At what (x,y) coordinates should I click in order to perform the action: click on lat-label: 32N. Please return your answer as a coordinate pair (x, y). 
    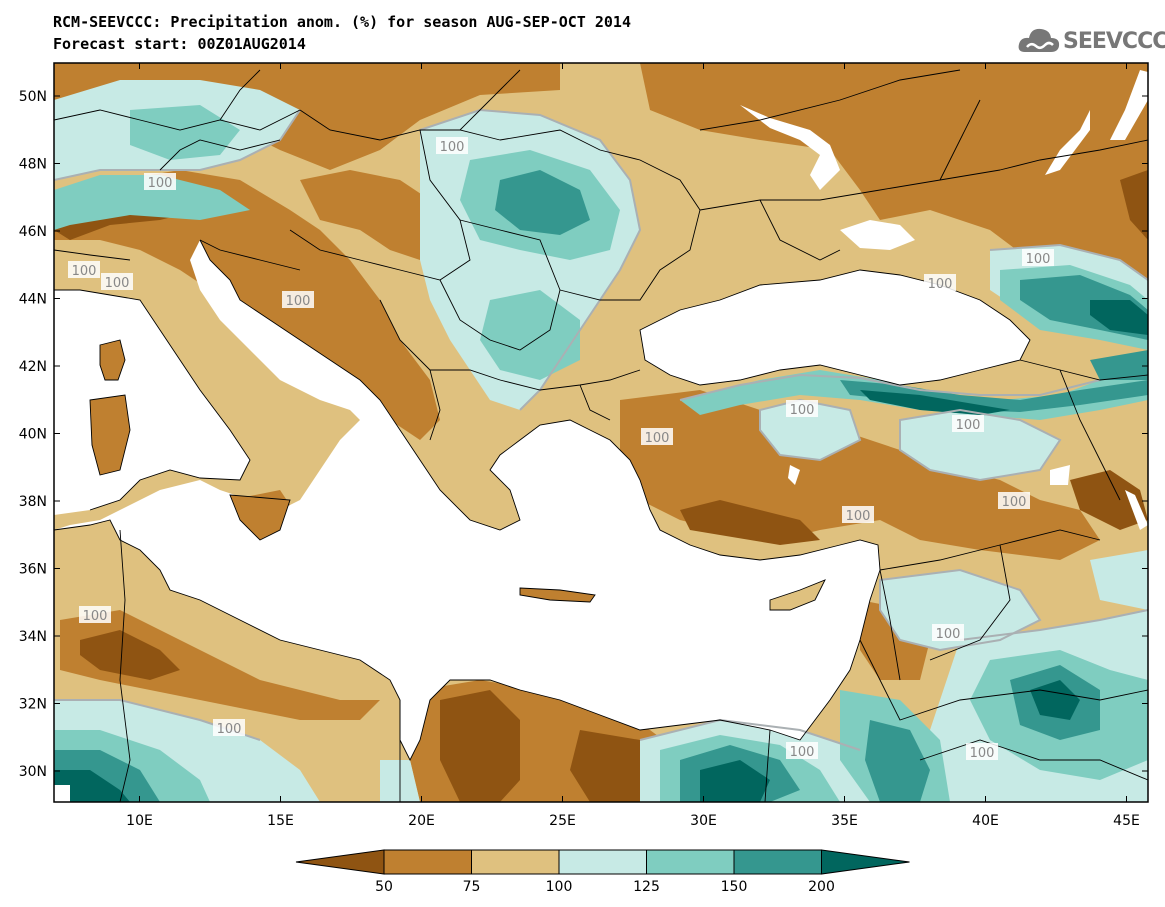
    Looking at the image, I should click on (33, 705).